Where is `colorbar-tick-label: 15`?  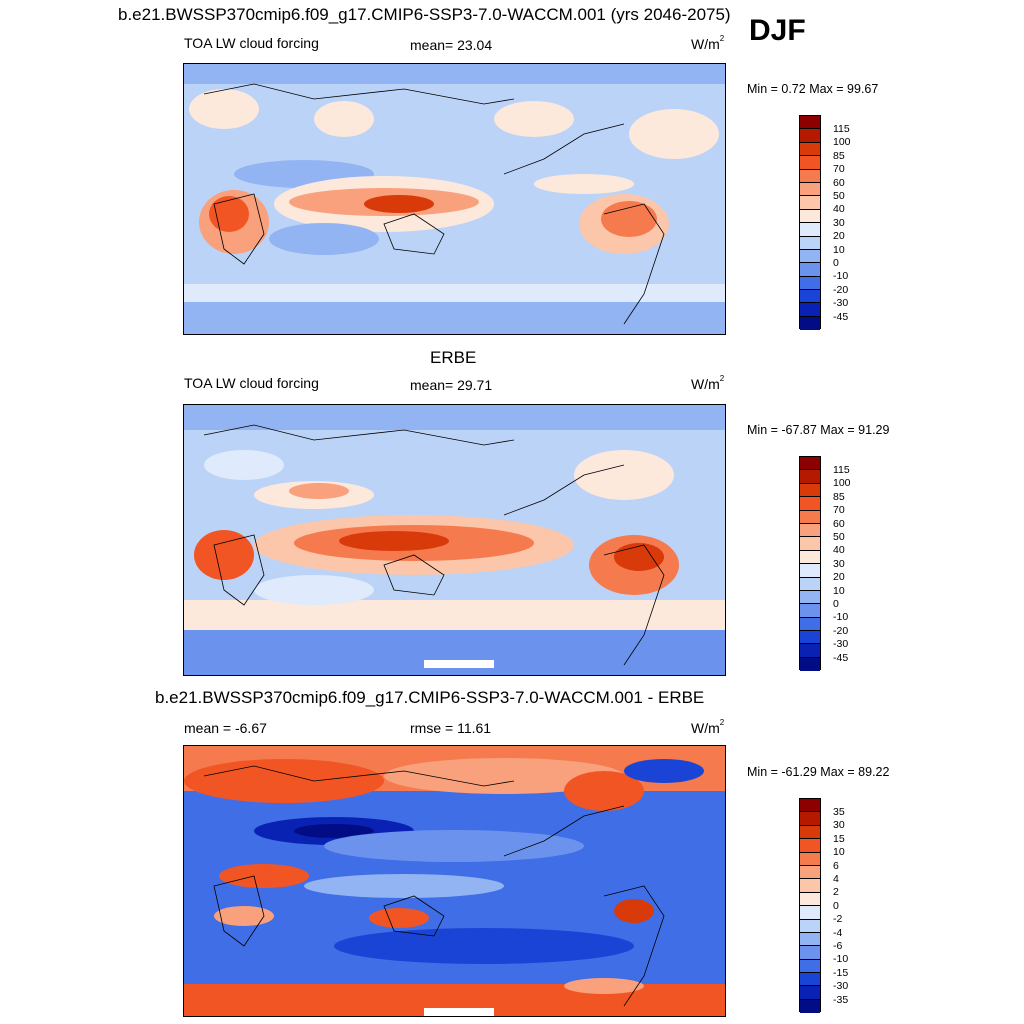
colorbar-tick-label: 15 is located at coordinates (839, 838).